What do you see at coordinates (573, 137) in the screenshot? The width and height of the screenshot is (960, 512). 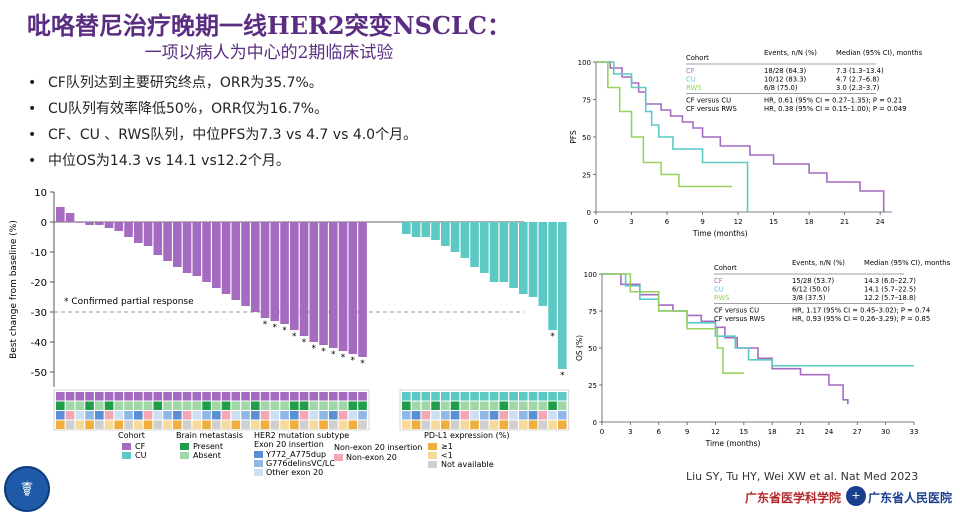 I see `y-axis-label: PFS` at bounding box center [573, 137].